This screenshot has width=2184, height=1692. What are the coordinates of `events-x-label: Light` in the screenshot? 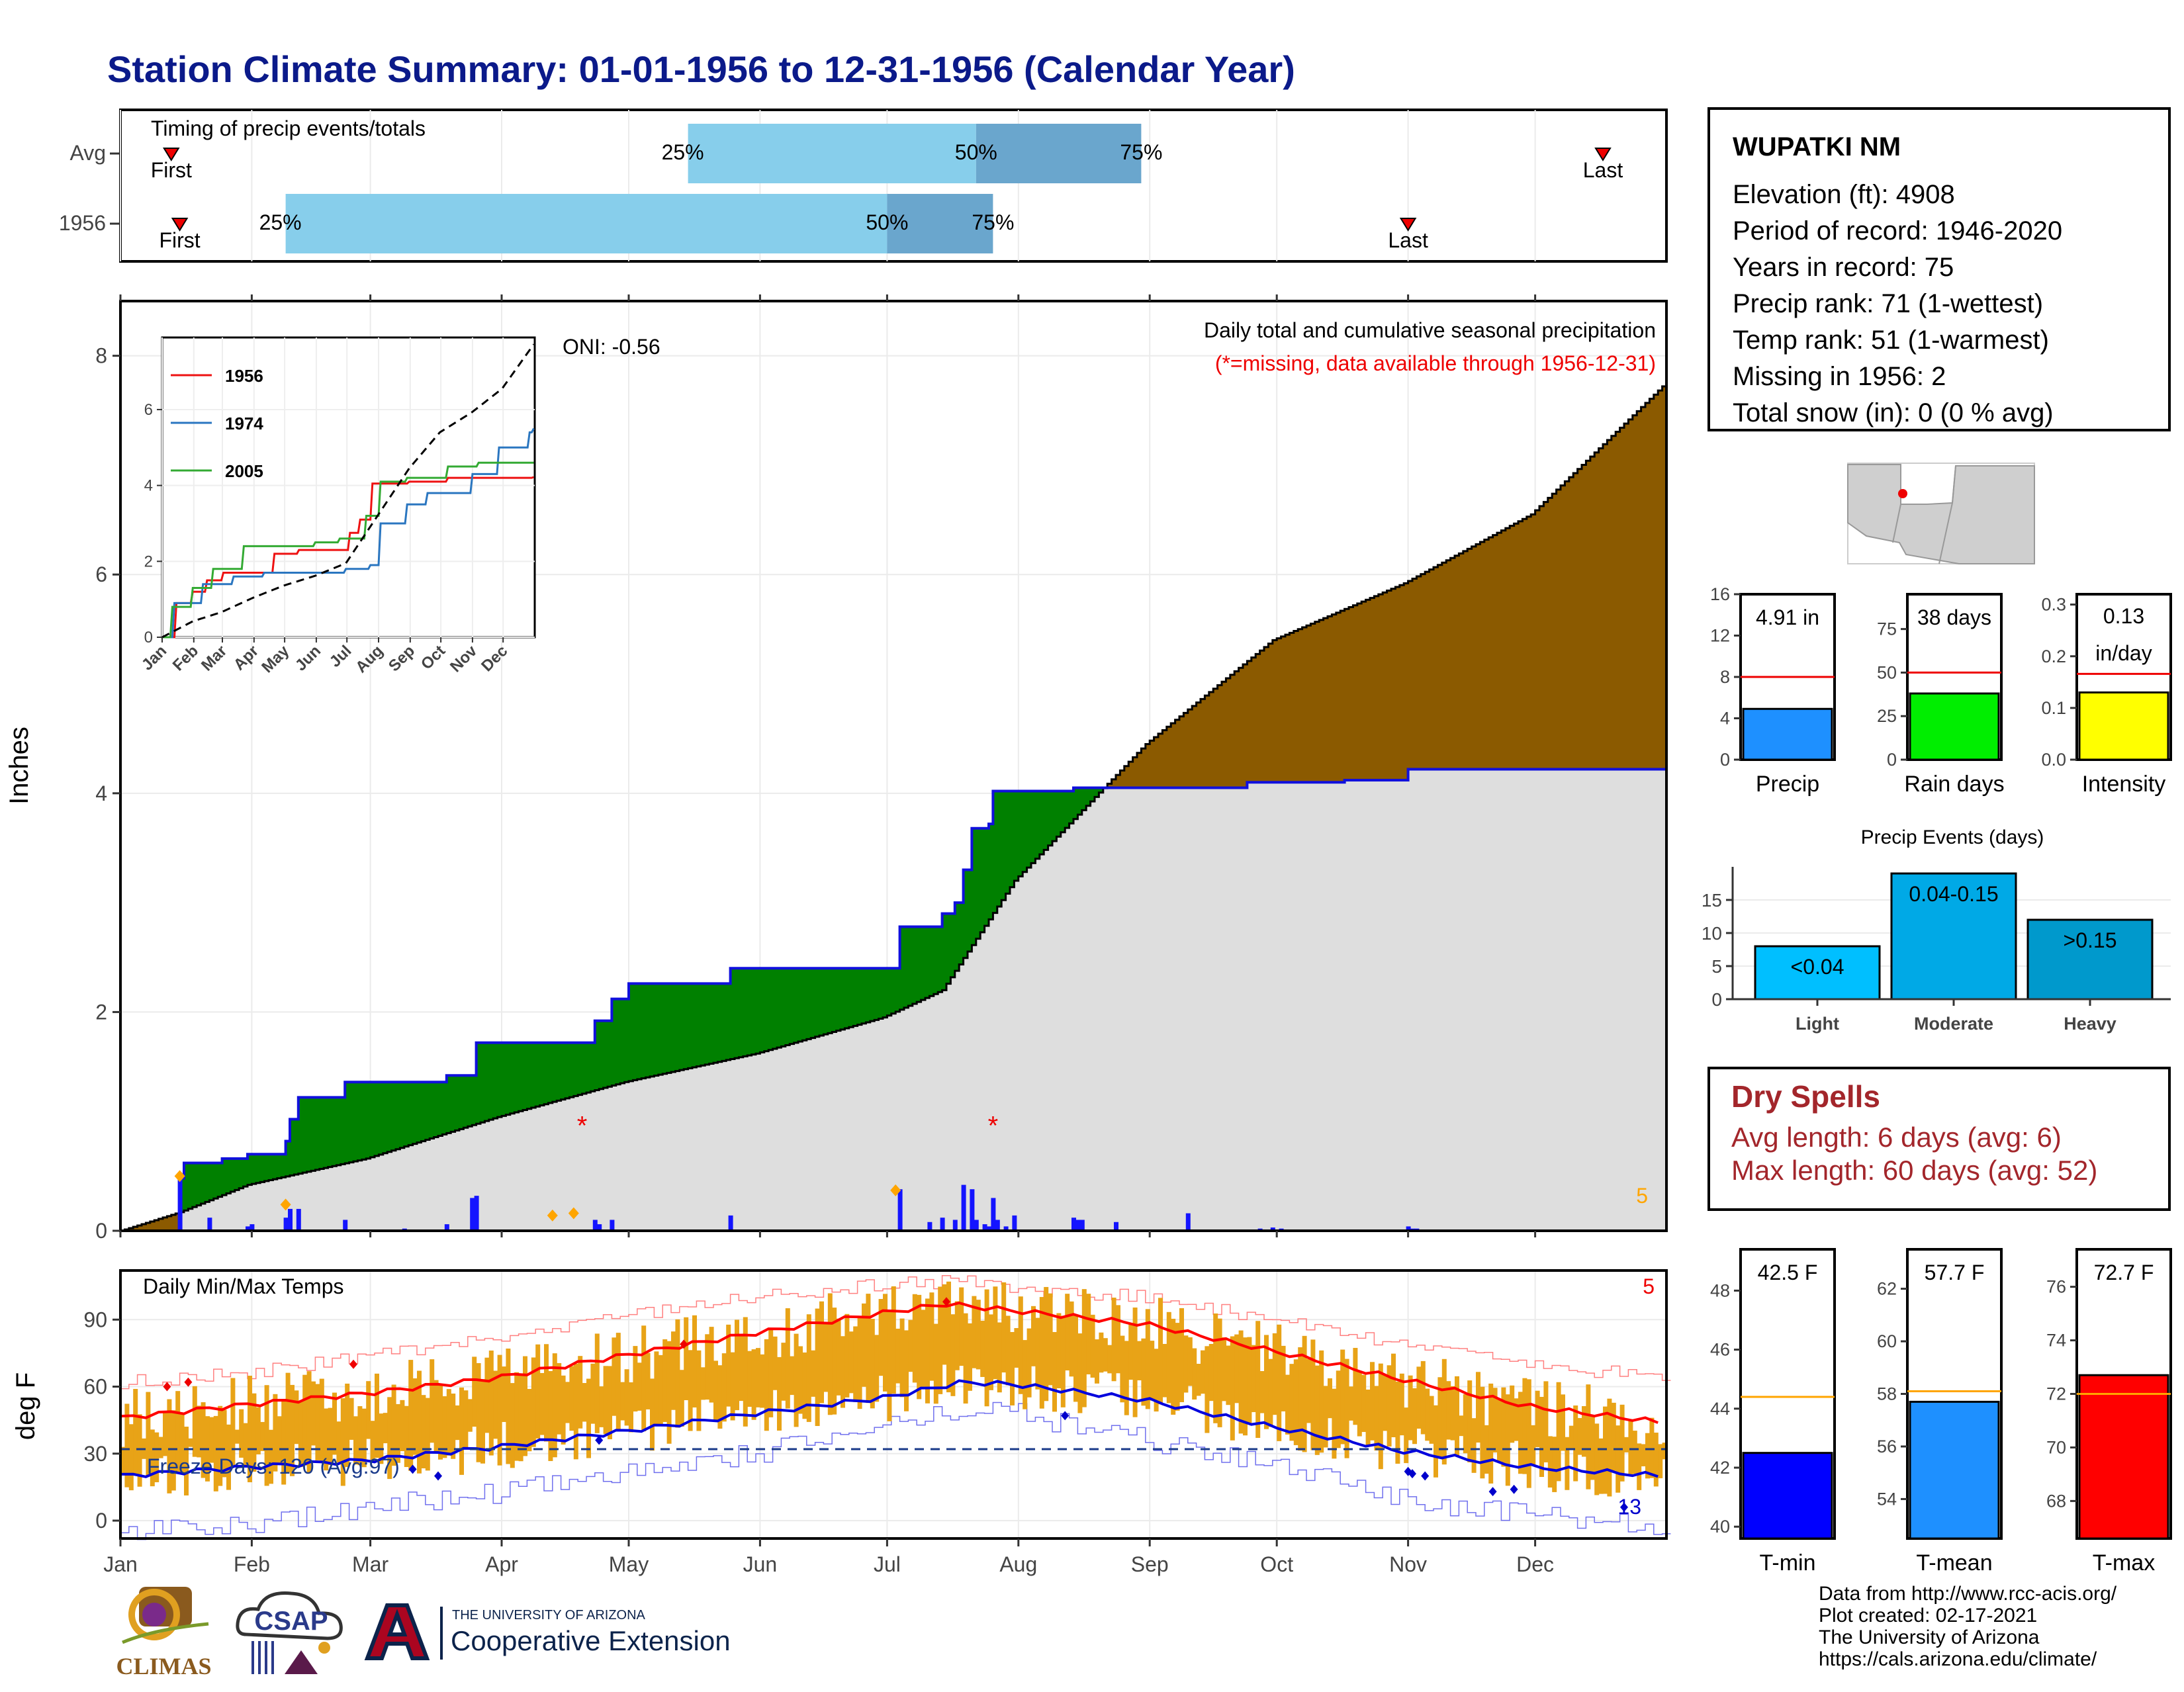 It's located at (1817, 1024).